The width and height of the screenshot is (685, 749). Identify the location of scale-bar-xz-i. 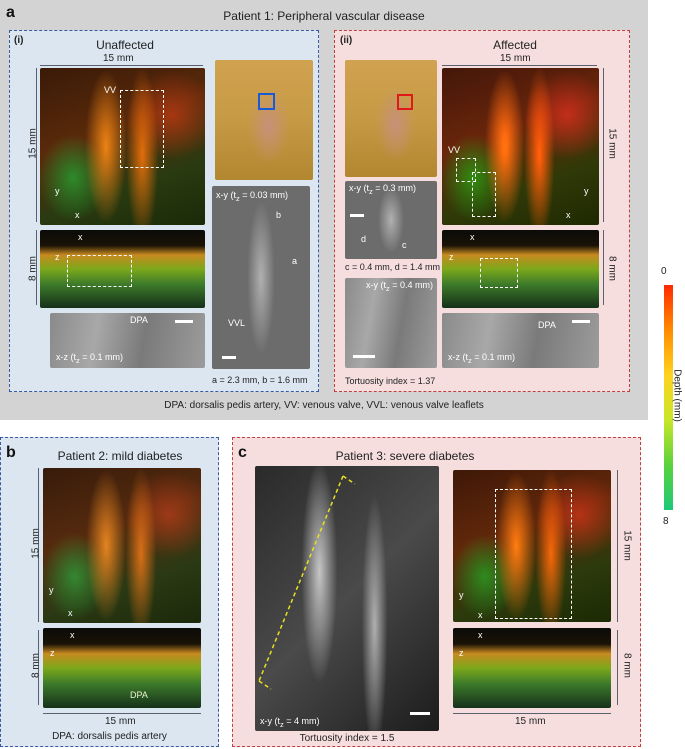
(184, 321).